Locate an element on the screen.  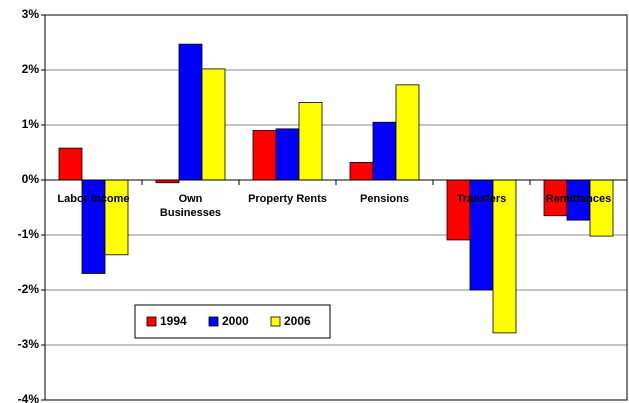
x-tick-label: Pensions is located at coordinates (384, 199).